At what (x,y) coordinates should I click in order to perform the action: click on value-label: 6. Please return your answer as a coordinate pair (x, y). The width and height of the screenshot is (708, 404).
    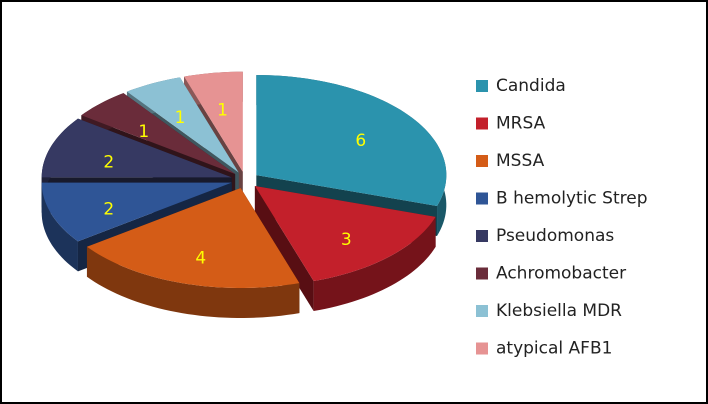
    Looking at the image, I should click on (360, 141).